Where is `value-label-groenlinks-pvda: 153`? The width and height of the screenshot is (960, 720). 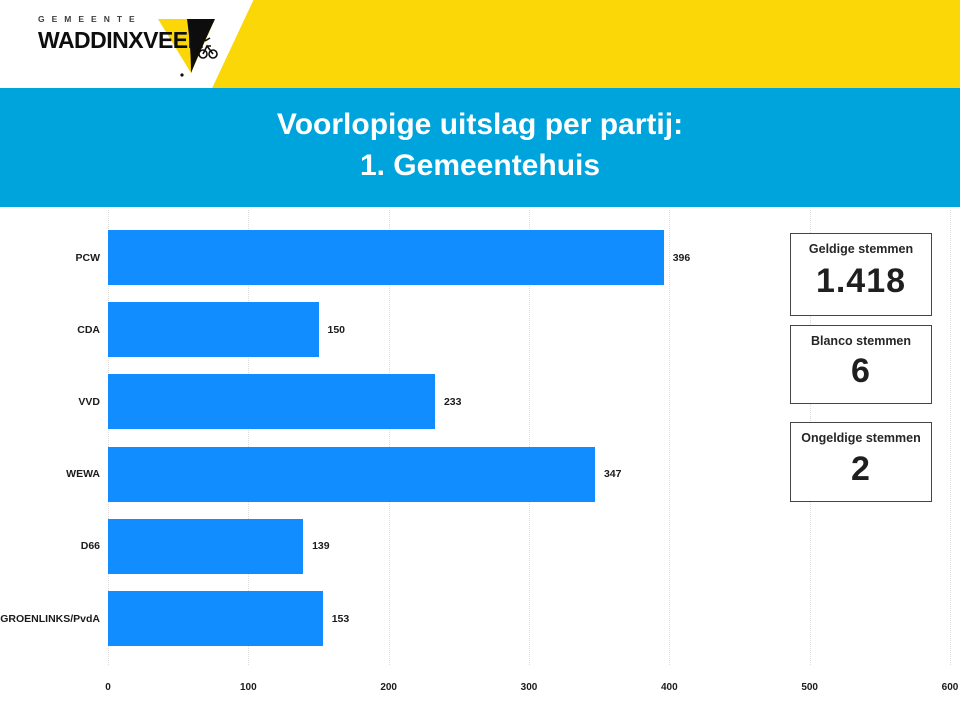 value-label-groenlinks-pvda: 153 is located at coordinates (340, 618).